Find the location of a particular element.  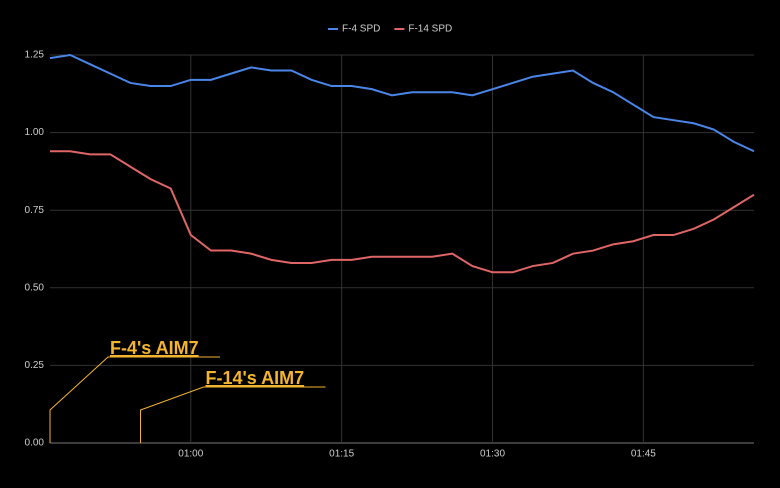

y-tick-label: 0.75 is located at coordinates (35, 210).